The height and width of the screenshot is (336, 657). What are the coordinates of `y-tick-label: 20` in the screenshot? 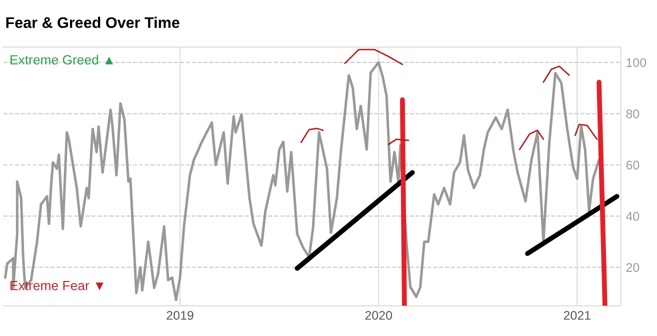 It's located at (633, 267).